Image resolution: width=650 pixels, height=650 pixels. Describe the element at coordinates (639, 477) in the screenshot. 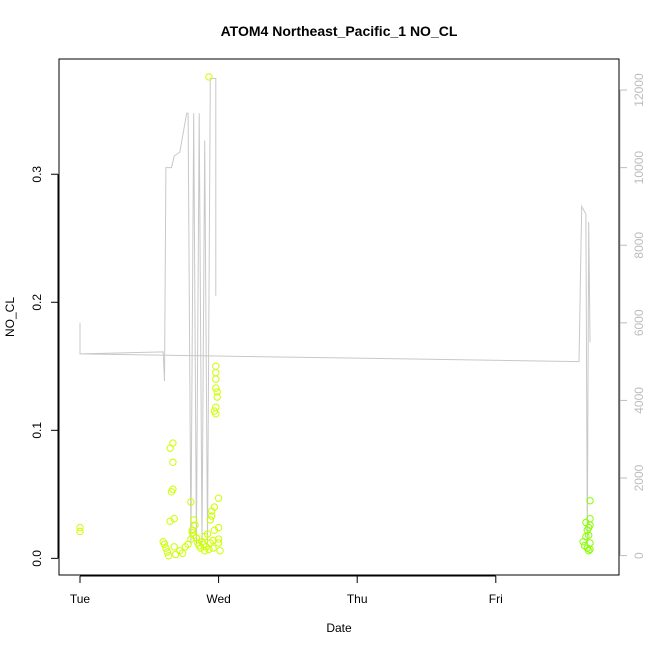

I see `y2-tick-label: 2000` at that location.